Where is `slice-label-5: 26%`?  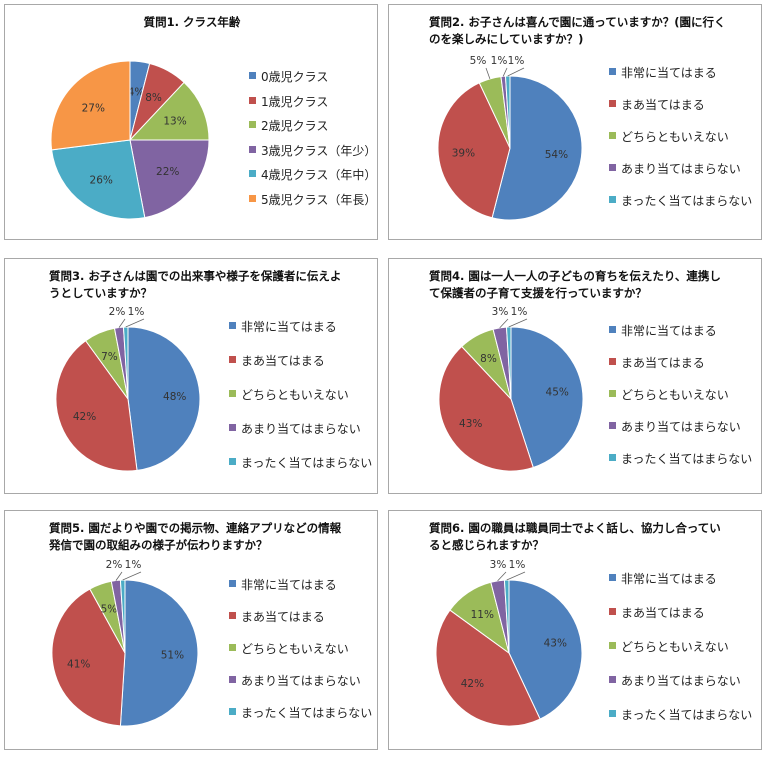
slice-label-5: 26% is located at coordinates (101, 181).